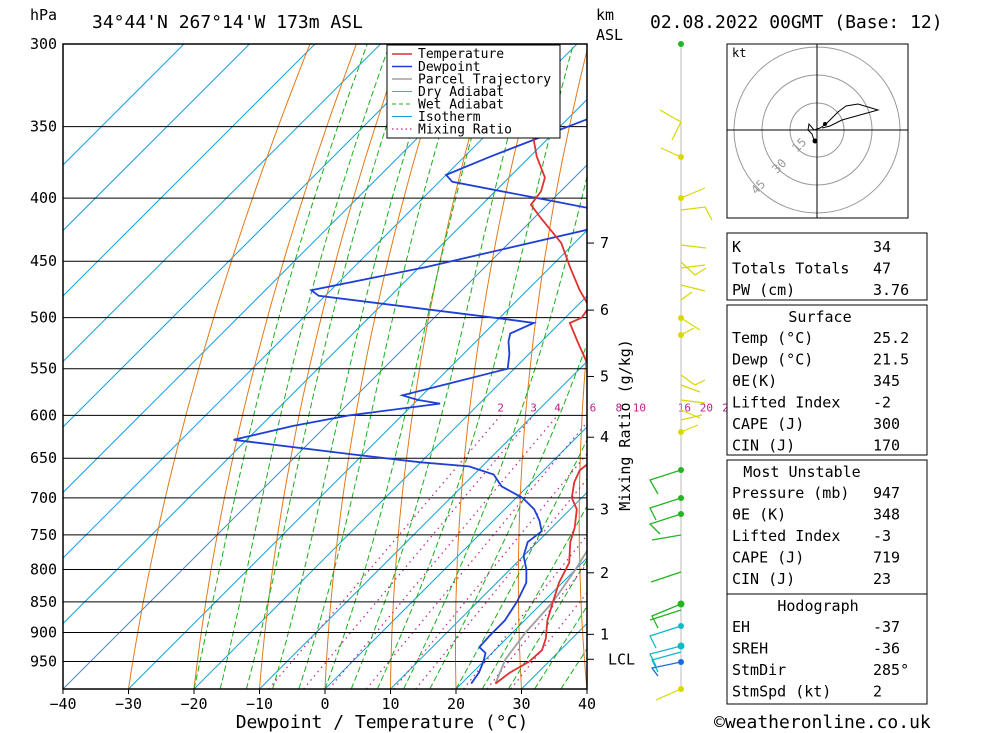 This screenshot has height=733, width=1000. What do you see at coordinates (521, 704) in the screenshot?
I see `temperature-tick-label: 30` at bounding box center [521, 704].